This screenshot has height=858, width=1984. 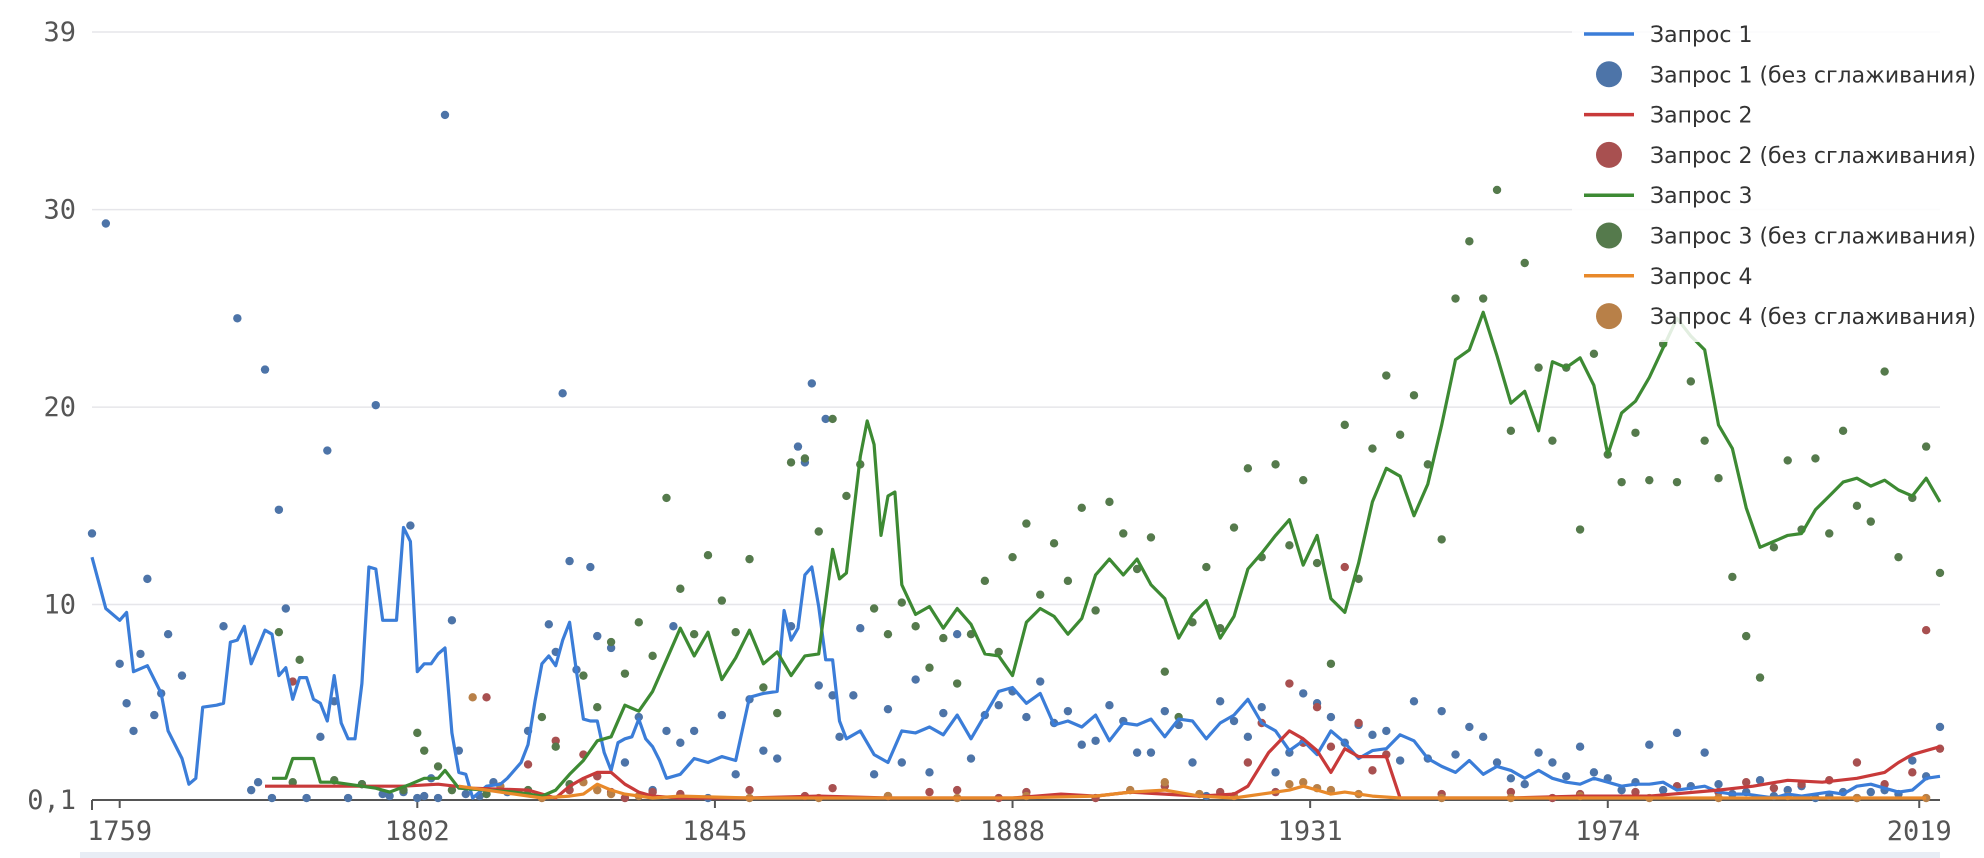 I want to click on legend-item: Запрос 4, so click(x=1668, y=277).